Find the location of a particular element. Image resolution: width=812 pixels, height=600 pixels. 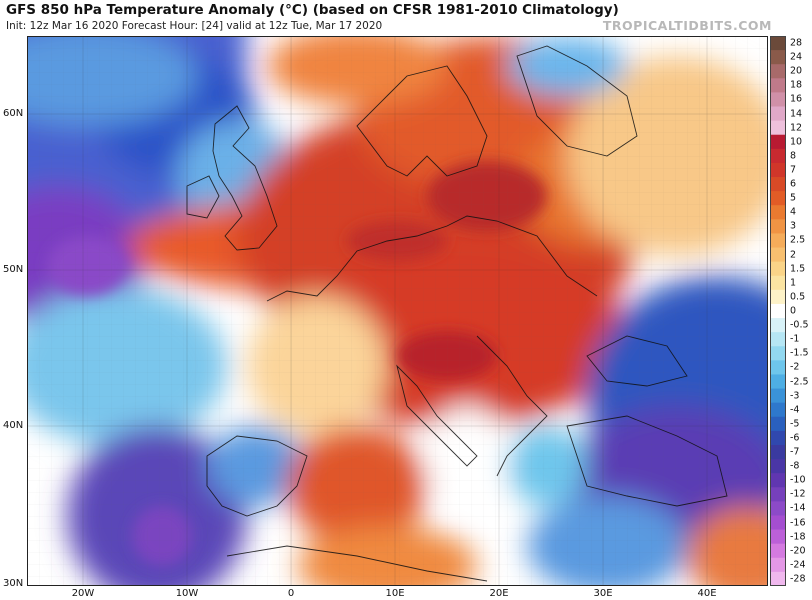

colorbar-label: 8 is located at coordinates (793, 156).